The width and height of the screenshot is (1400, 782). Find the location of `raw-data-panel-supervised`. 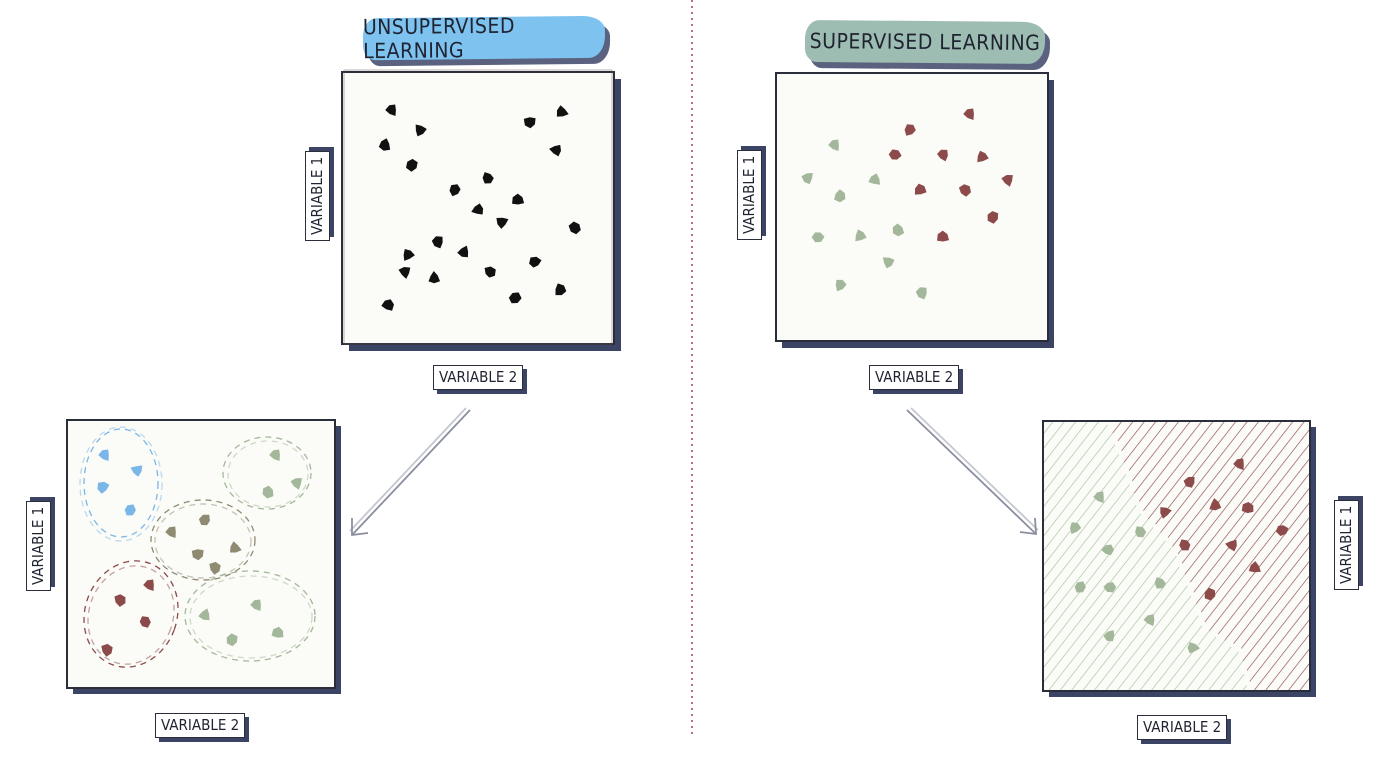

raw-data-panel-supervised is located at coordinates (914, 210).